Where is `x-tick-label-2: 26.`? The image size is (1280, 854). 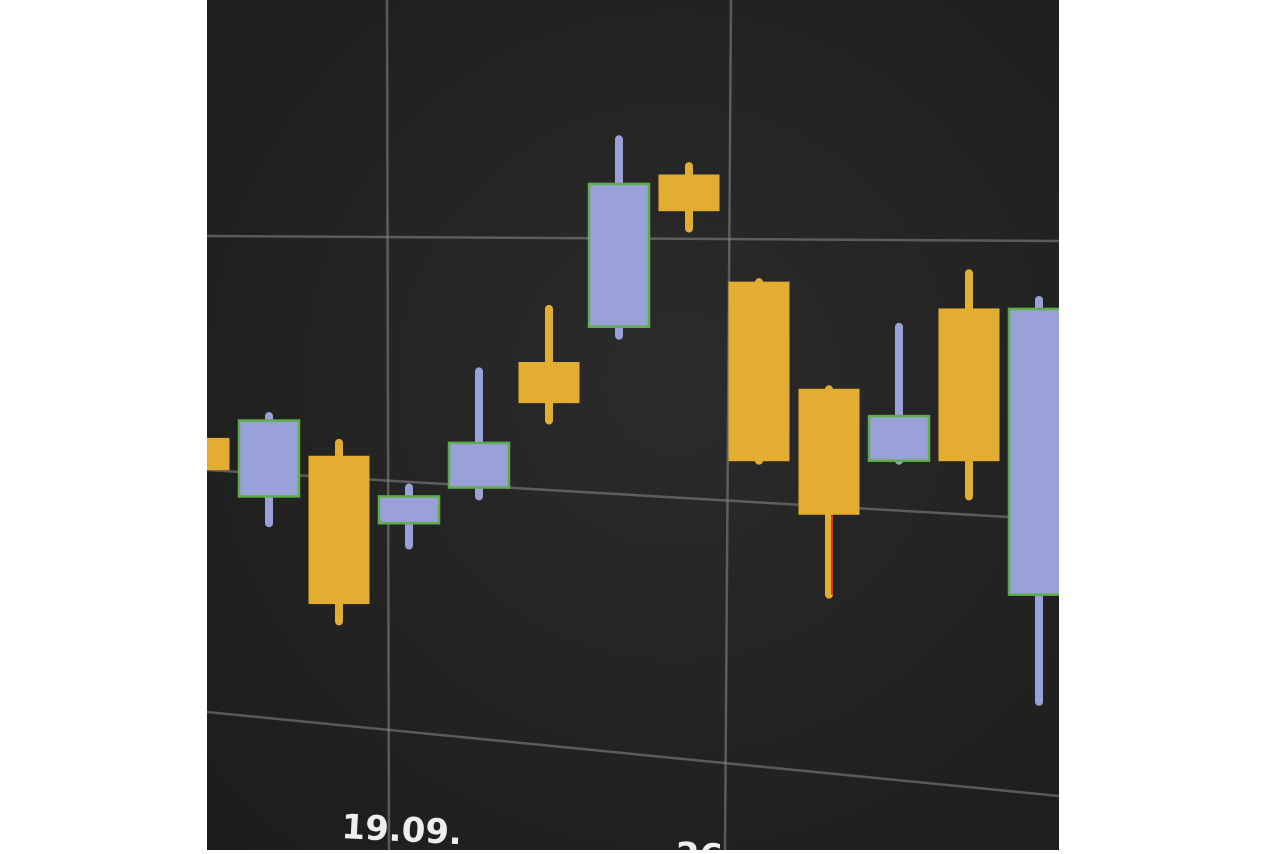 x-tick-label-2: 26. is located at coordinates (706, 842).